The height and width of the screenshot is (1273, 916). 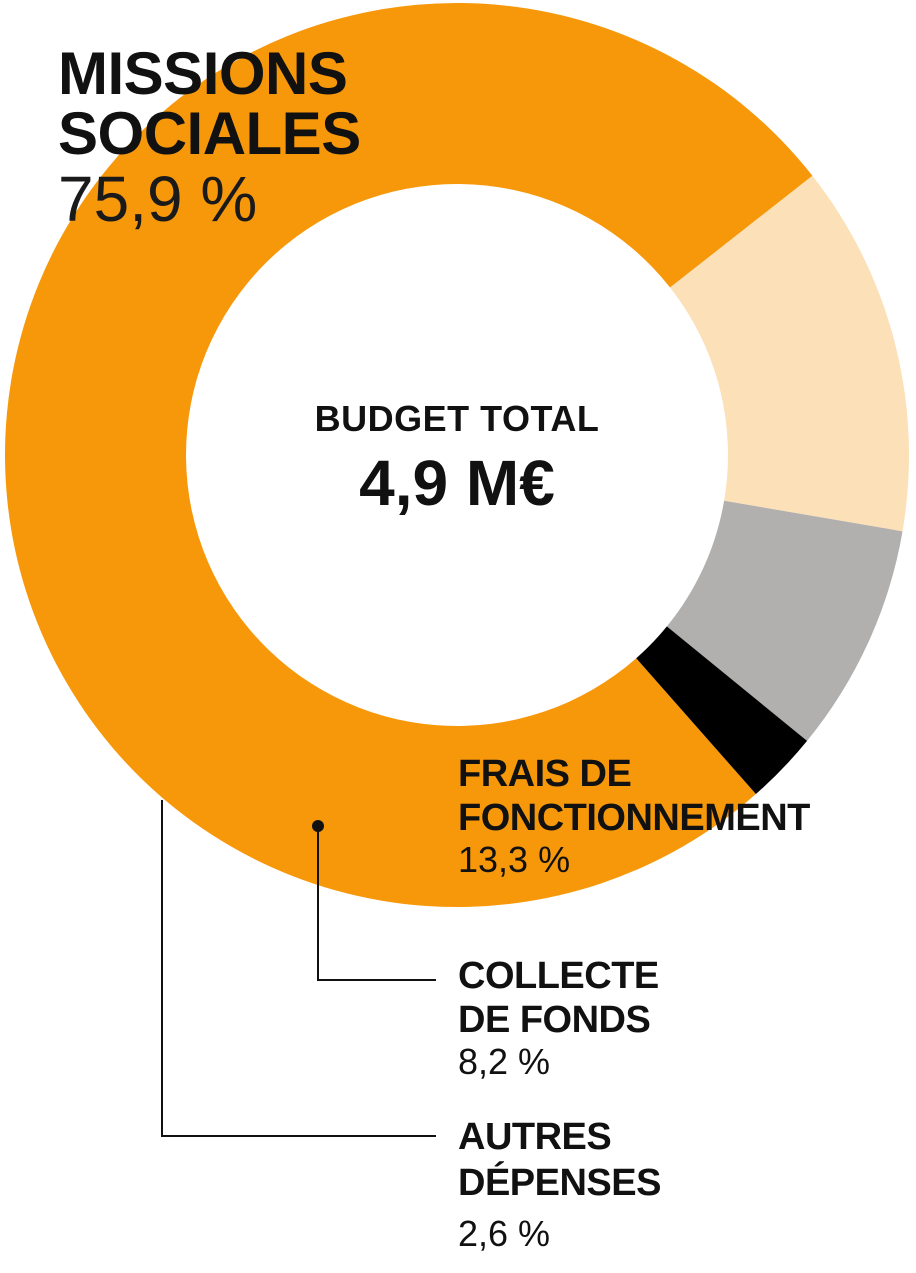 What do you see at coordinates (457, 483) in the screenshot?
I see `budget-total-value: 4,9 M€` at bounding box center [457, 483].